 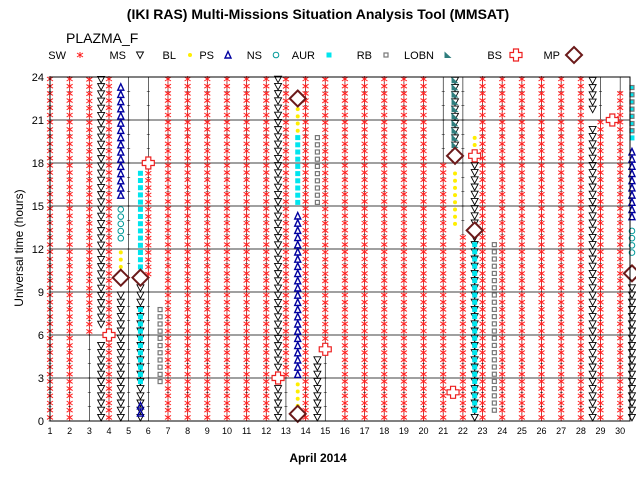 I want to click on y-tick-label: 6, so click(x=41, y=336).